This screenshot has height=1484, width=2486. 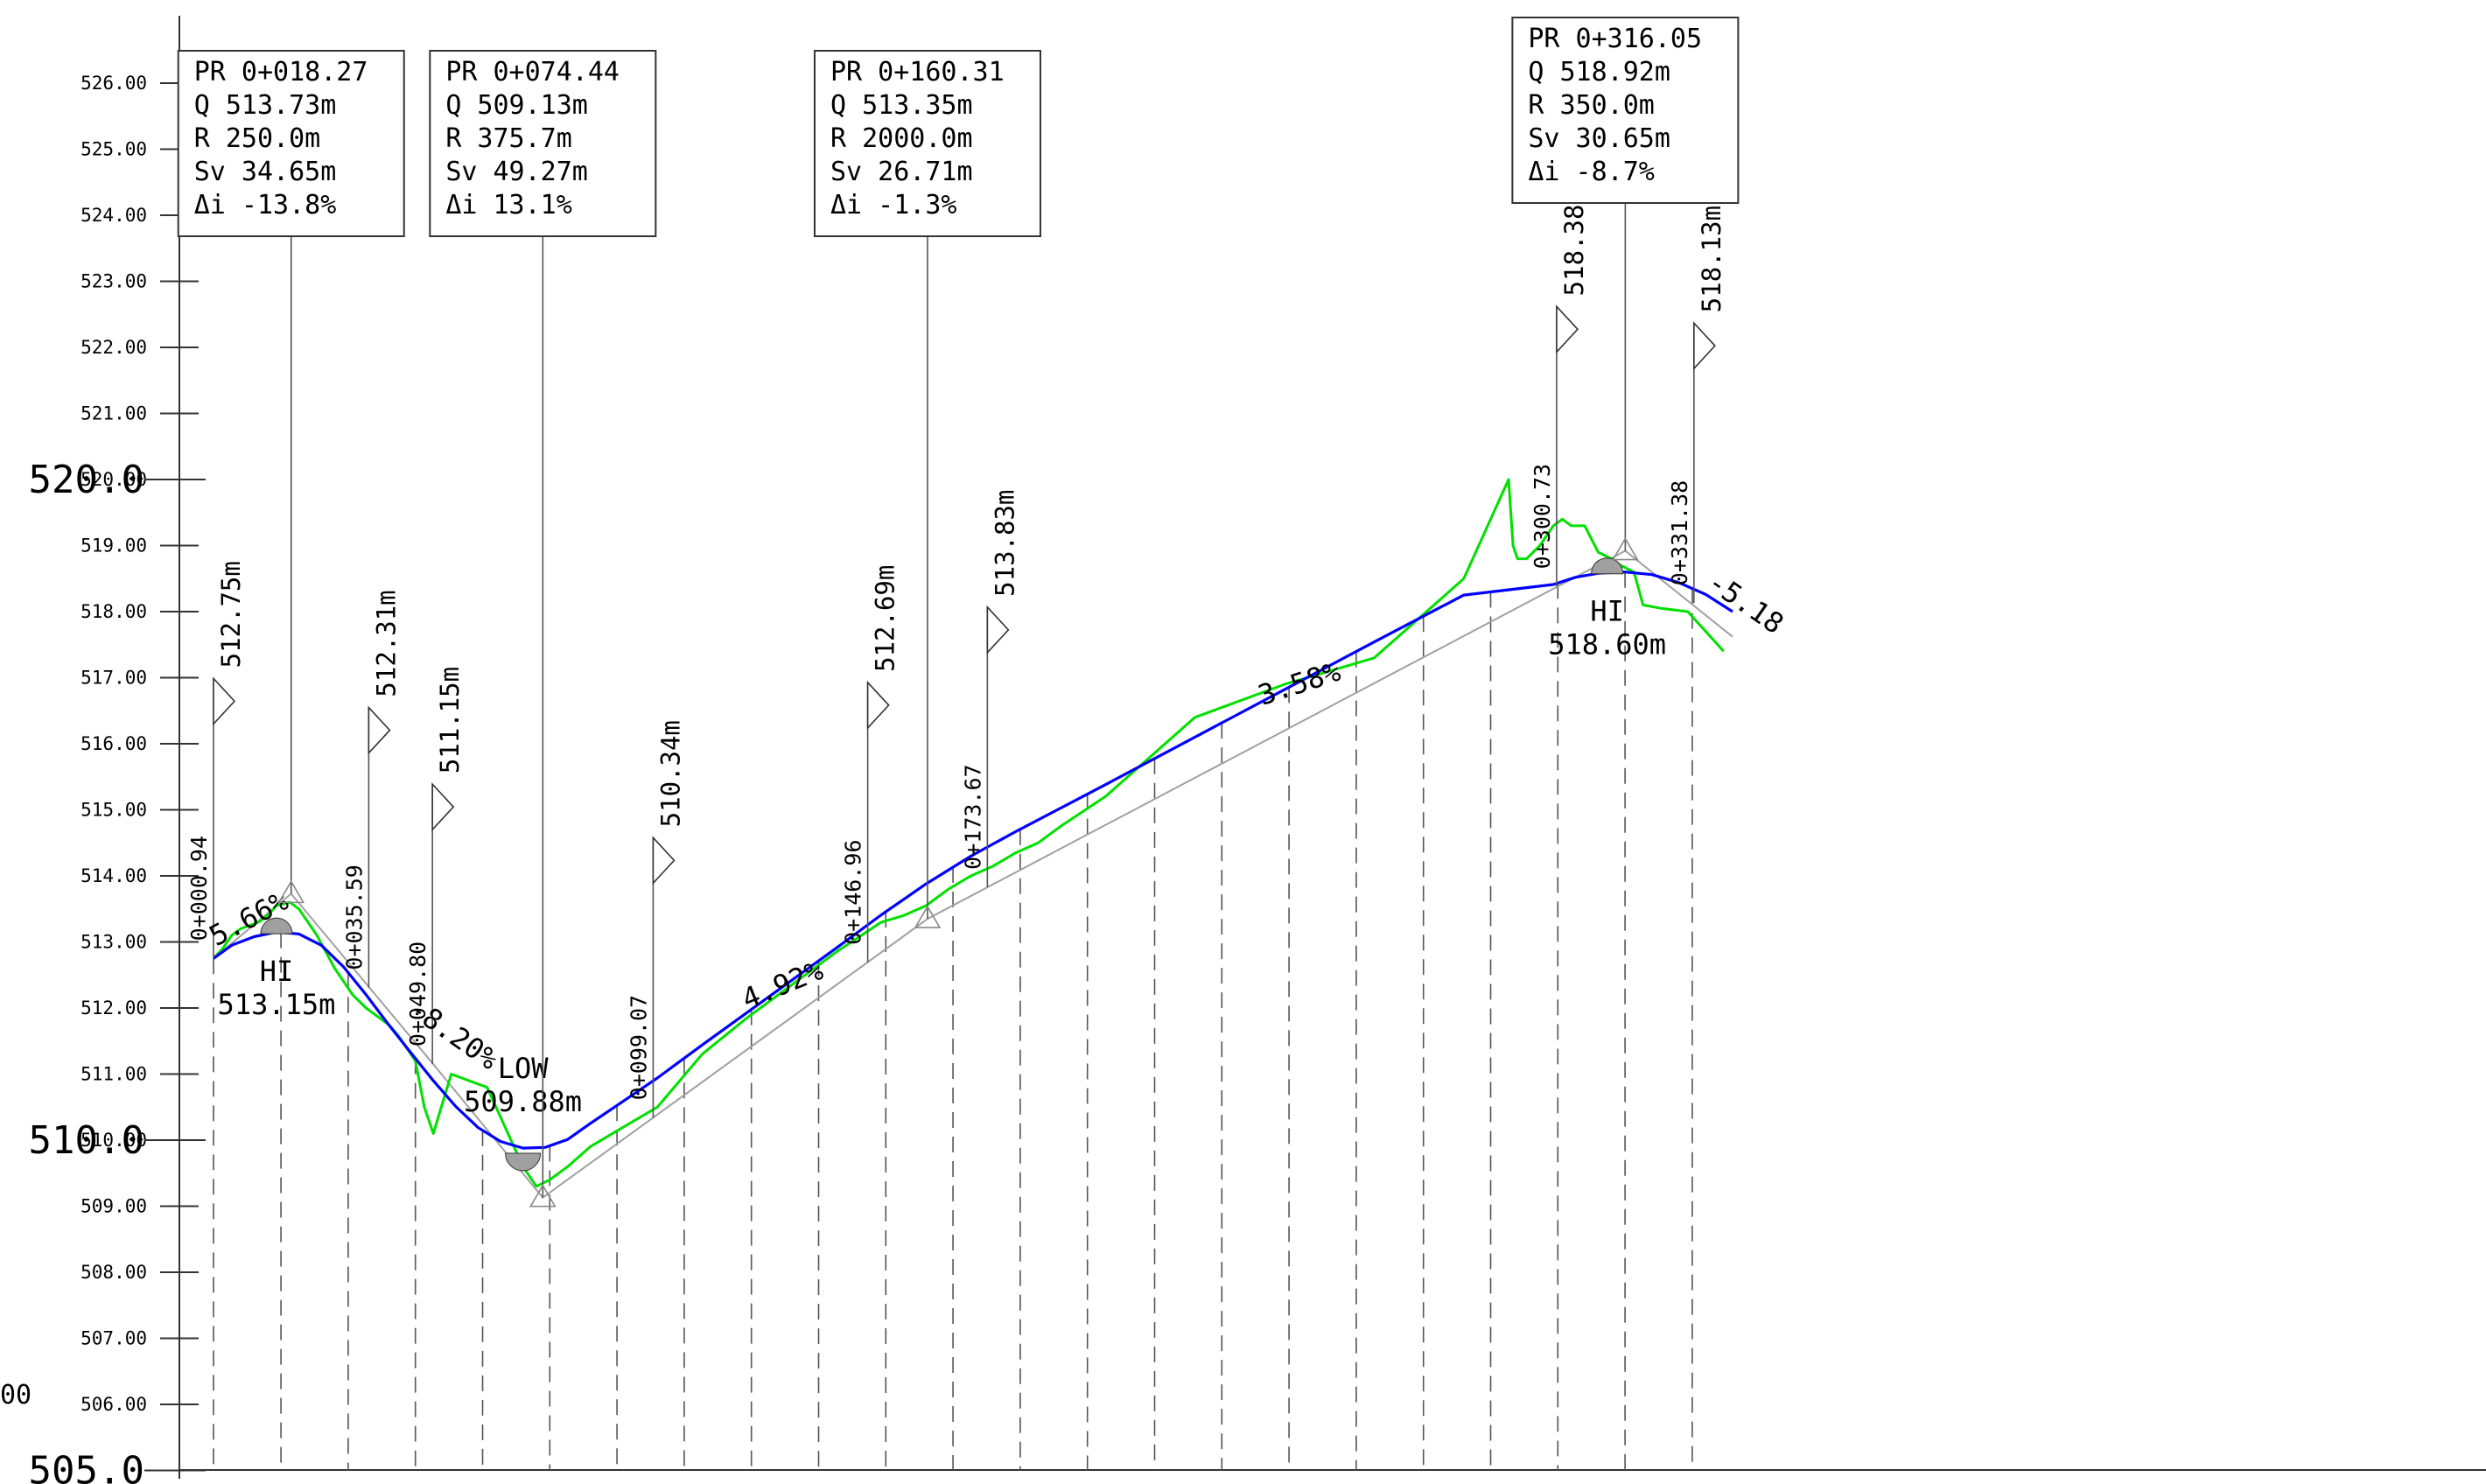 What do you see at coordinates (1299, 683) in the screenshot?
I see `grade-label: 3.58%` at bounding box center [1299, 683].